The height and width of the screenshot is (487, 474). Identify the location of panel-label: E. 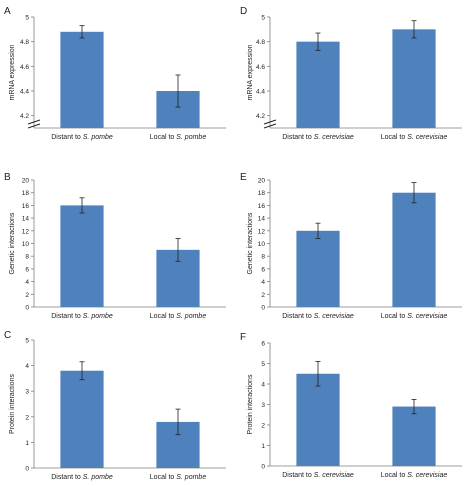
(243, 177).